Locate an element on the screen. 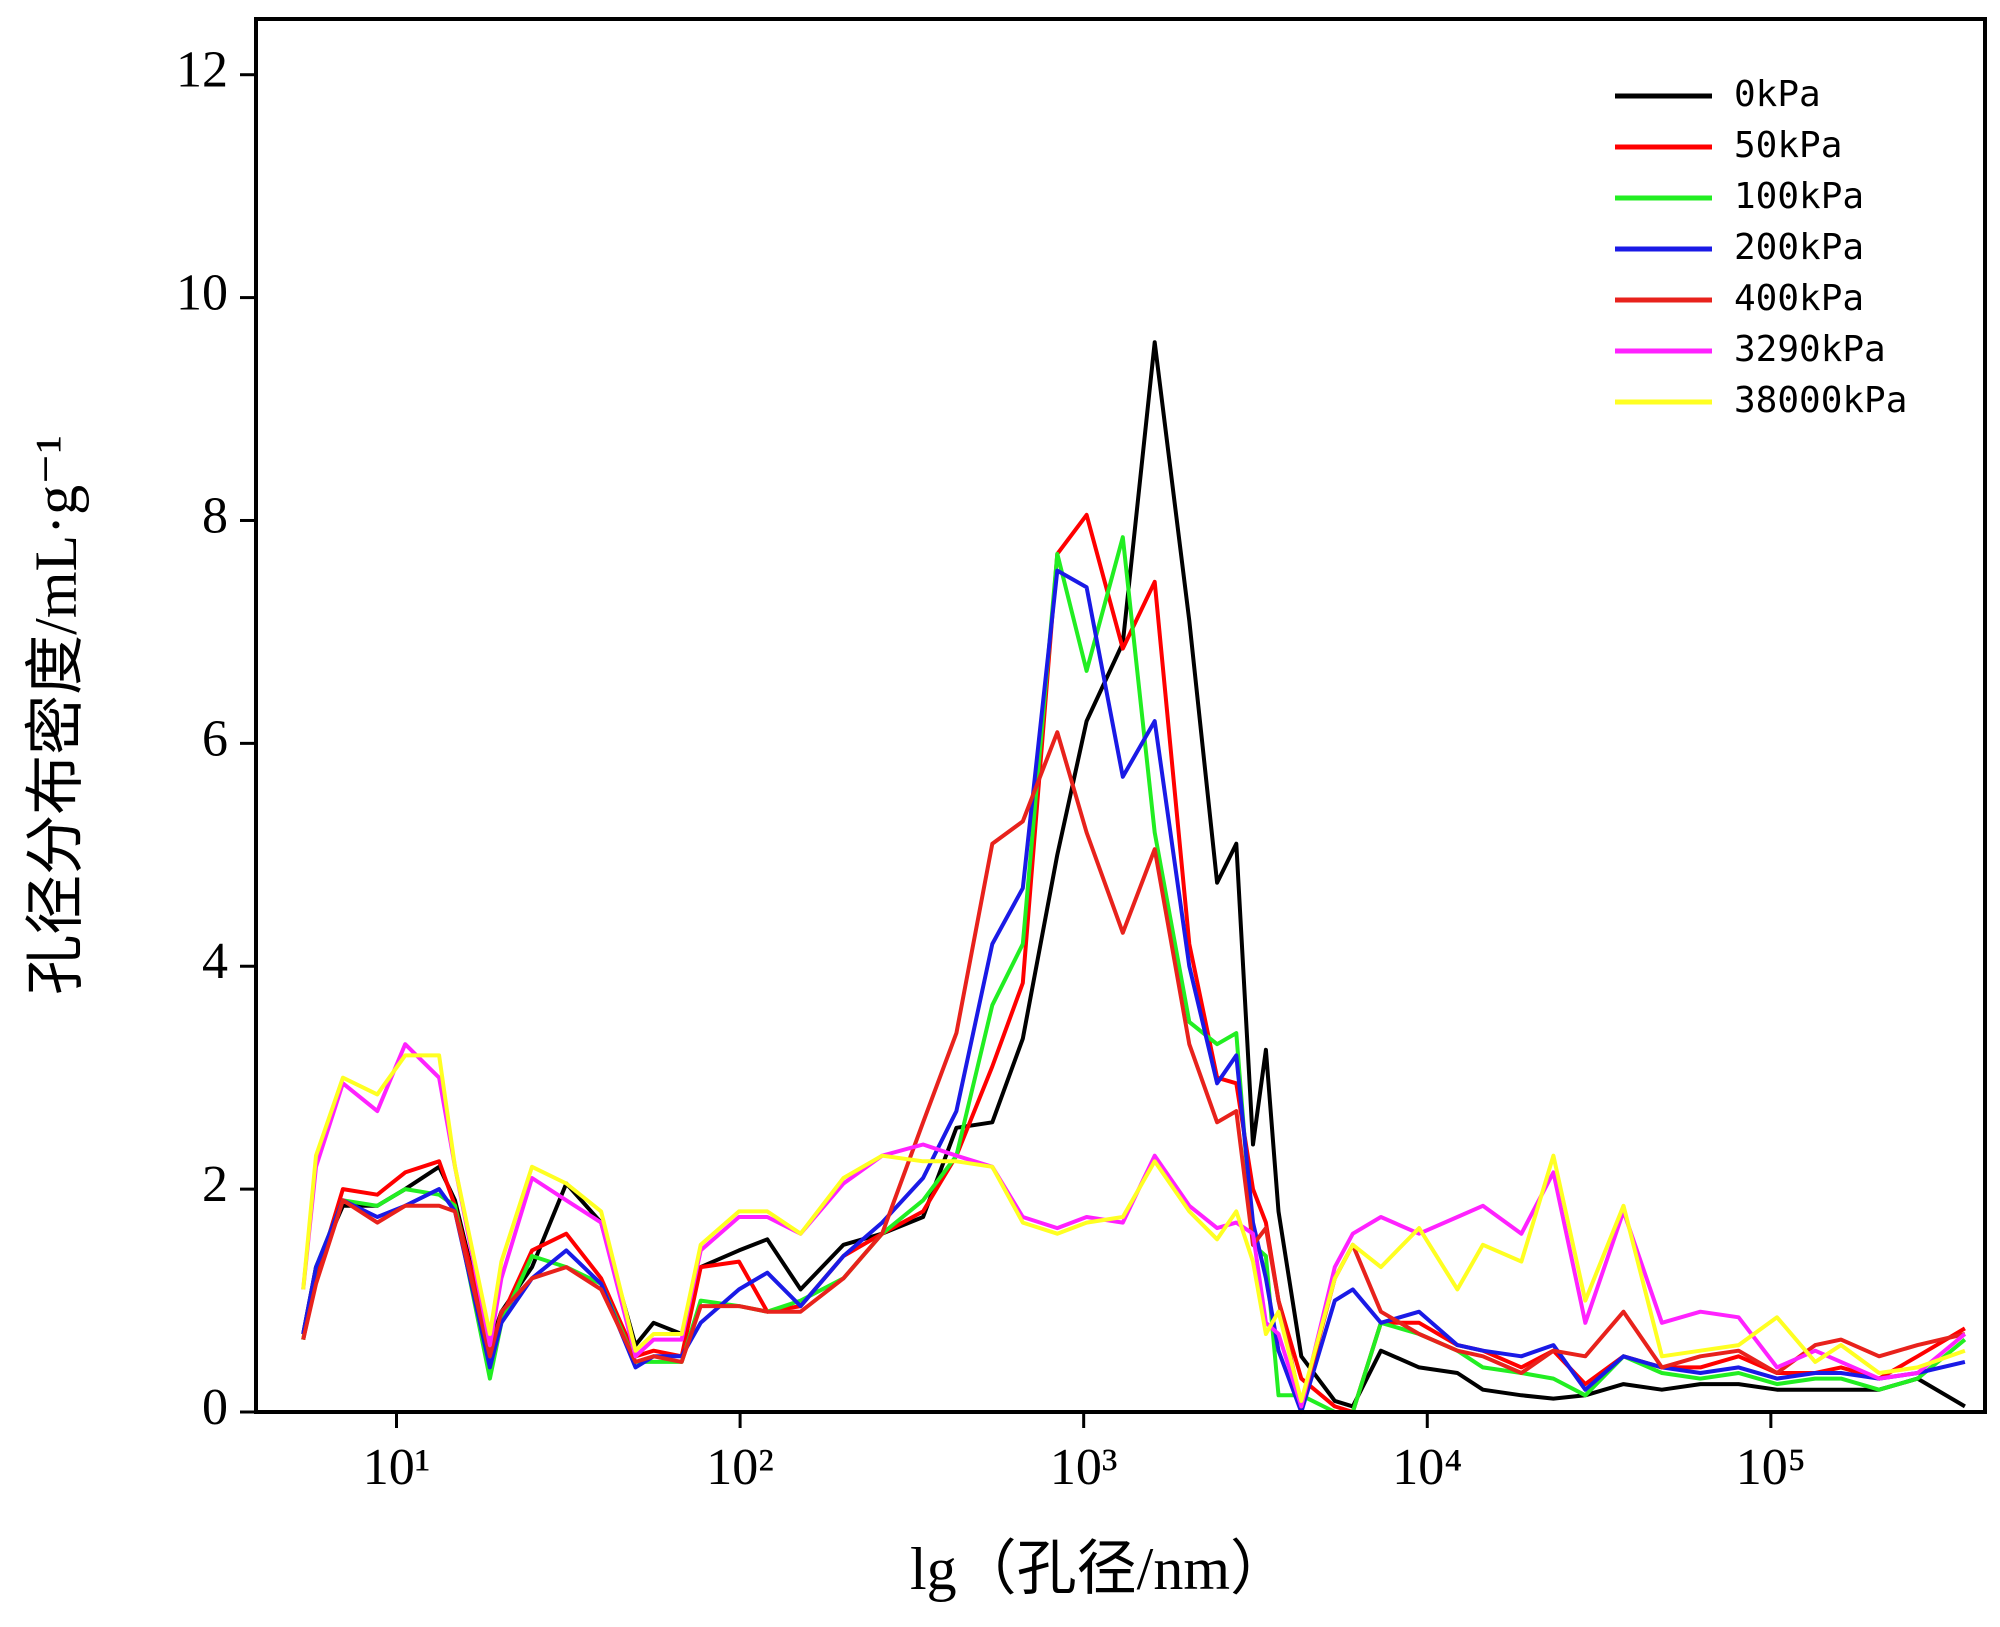  x-tick-label: 10² is located at coordinates (740, 1467).